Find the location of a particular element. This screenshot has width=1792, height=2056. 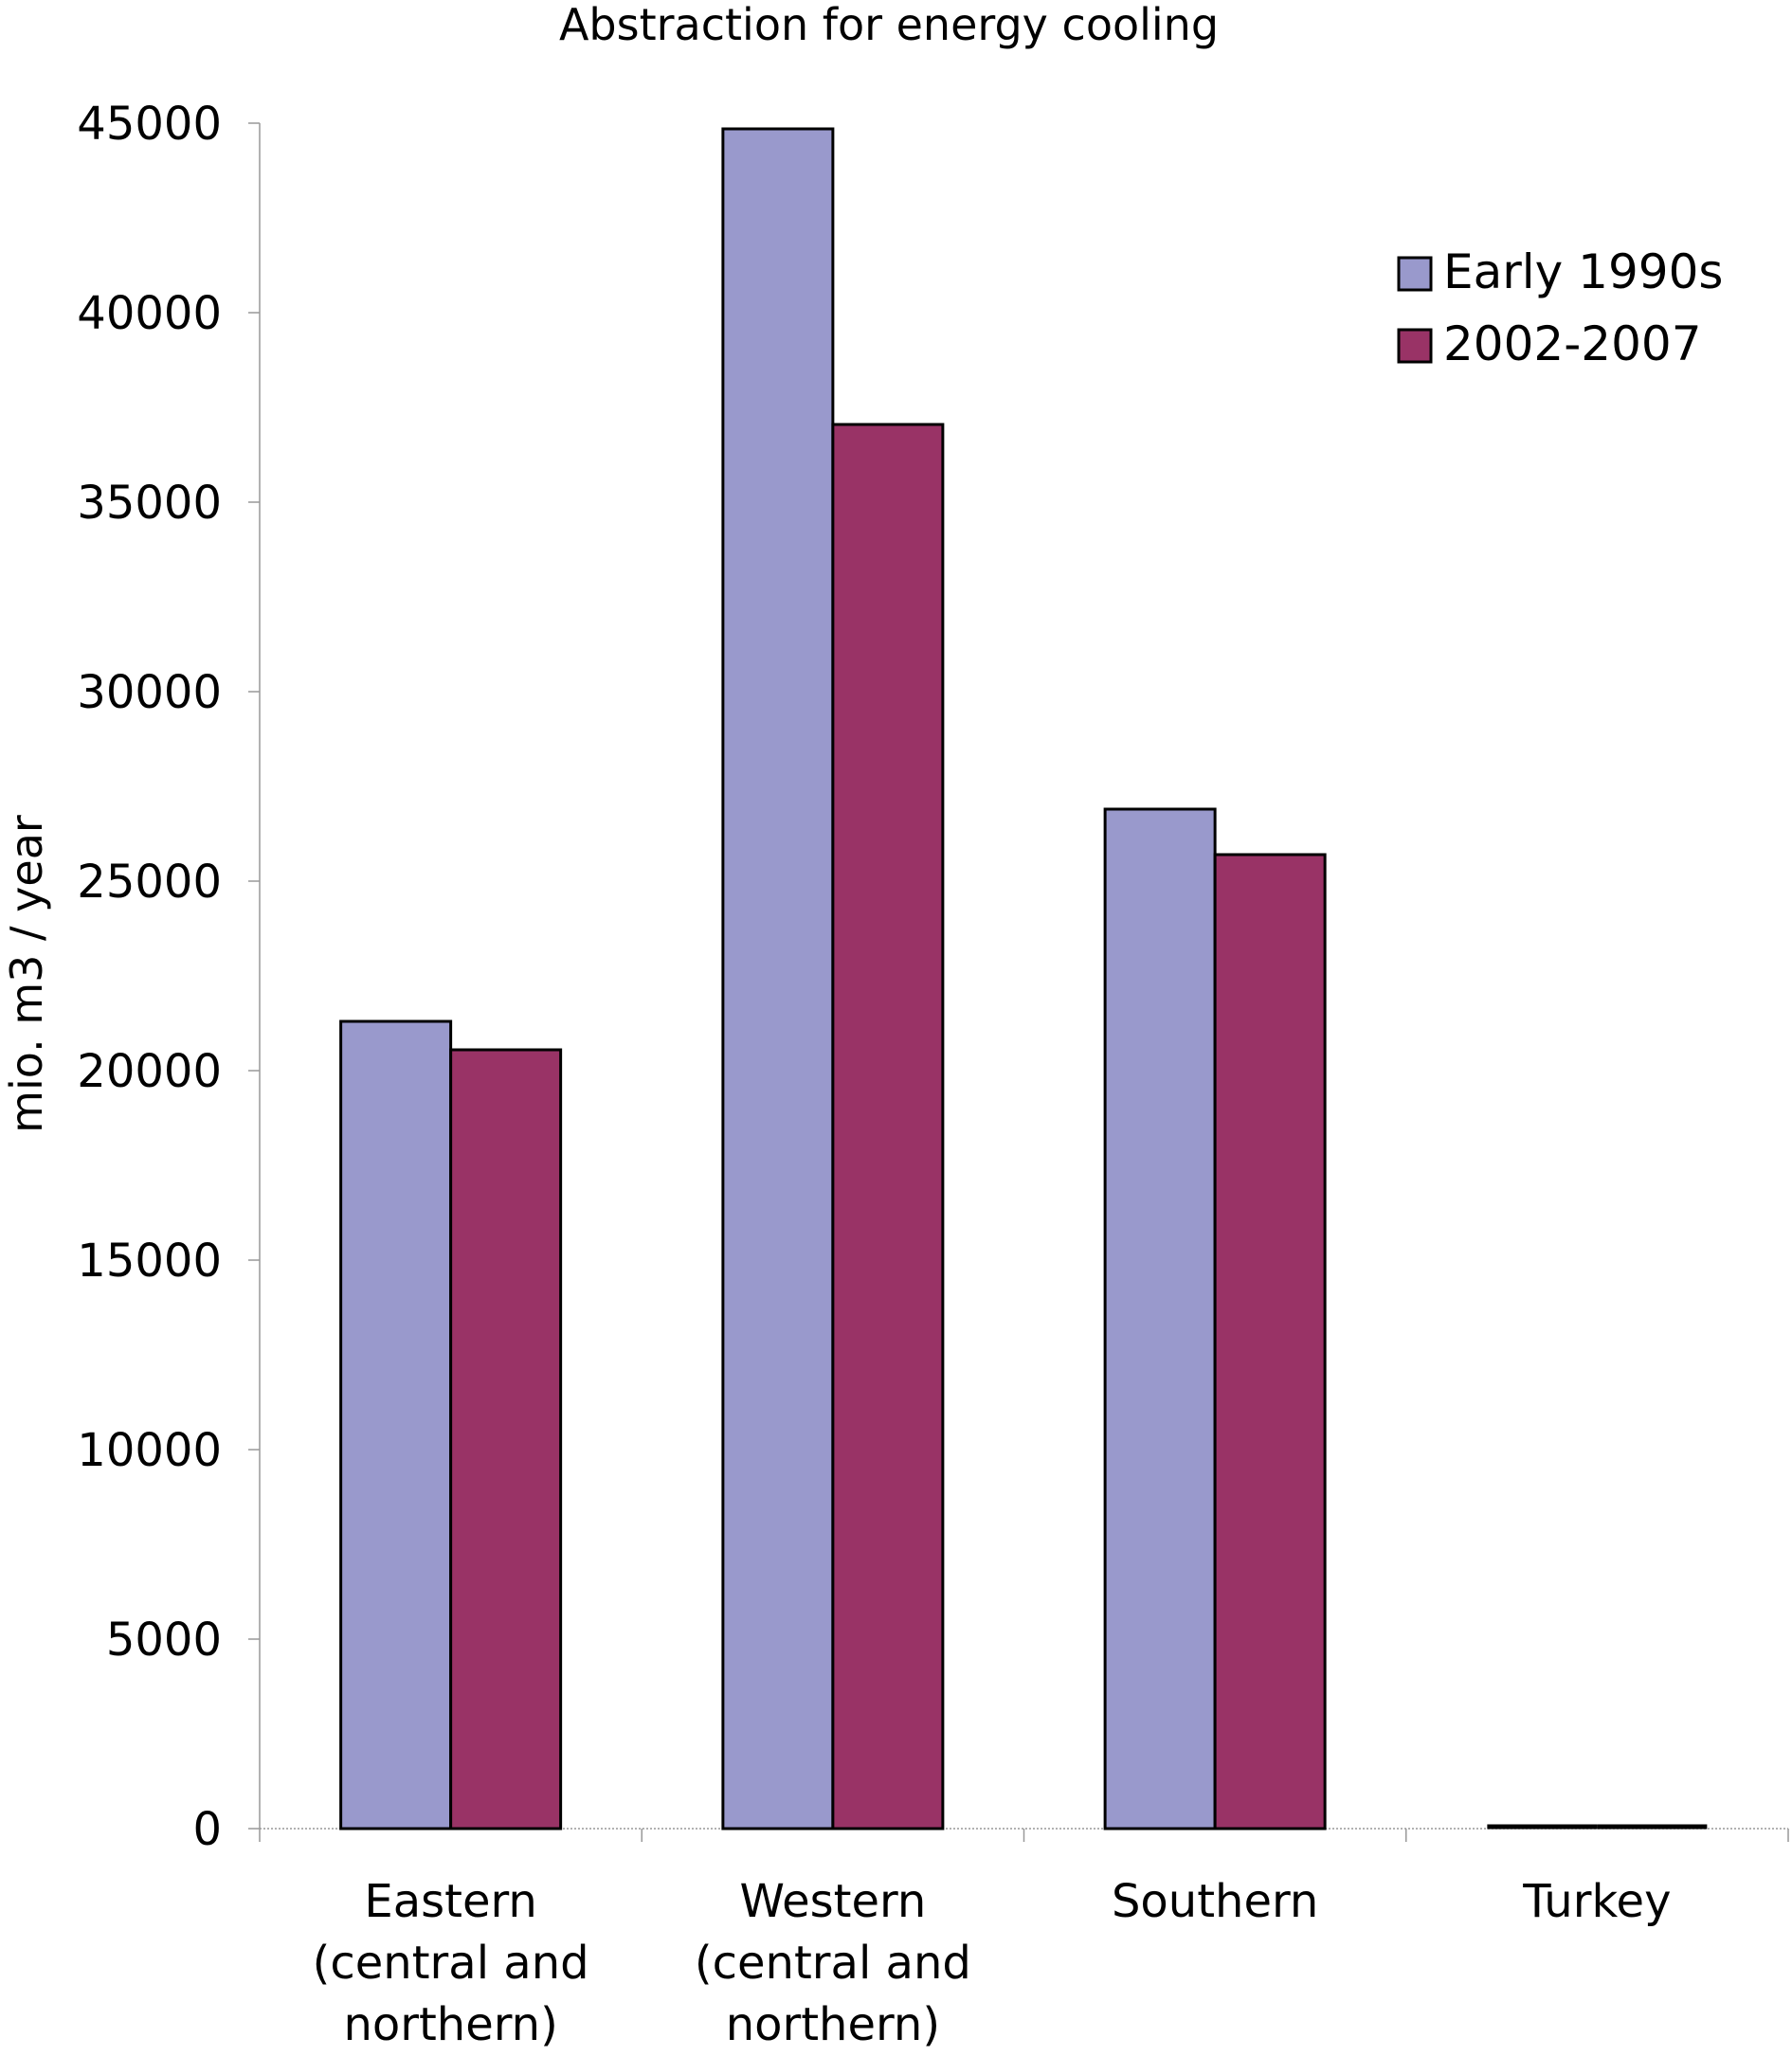

chart-title: Abstraction for energy cooling is located at coordinates (889, 25).